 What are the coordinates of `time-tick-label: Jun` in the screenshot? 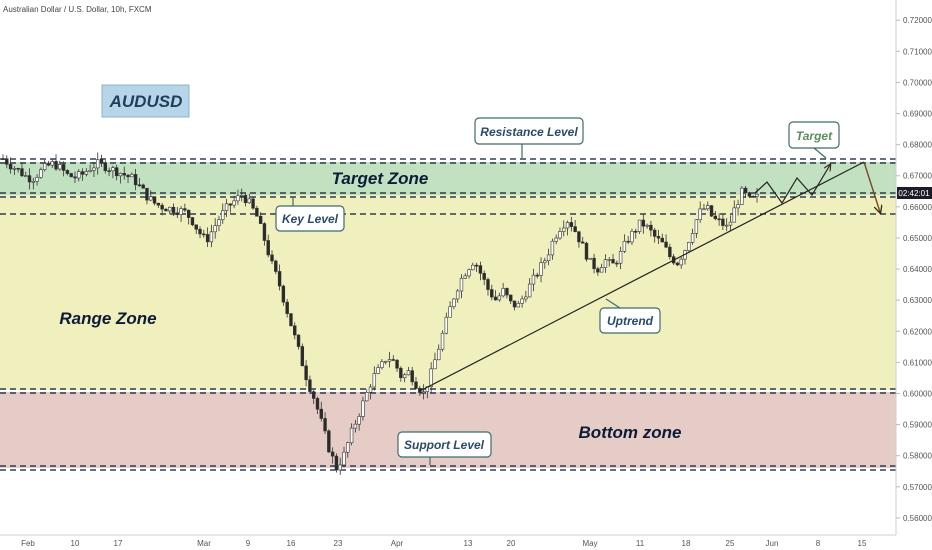 It's located at (772, 543).